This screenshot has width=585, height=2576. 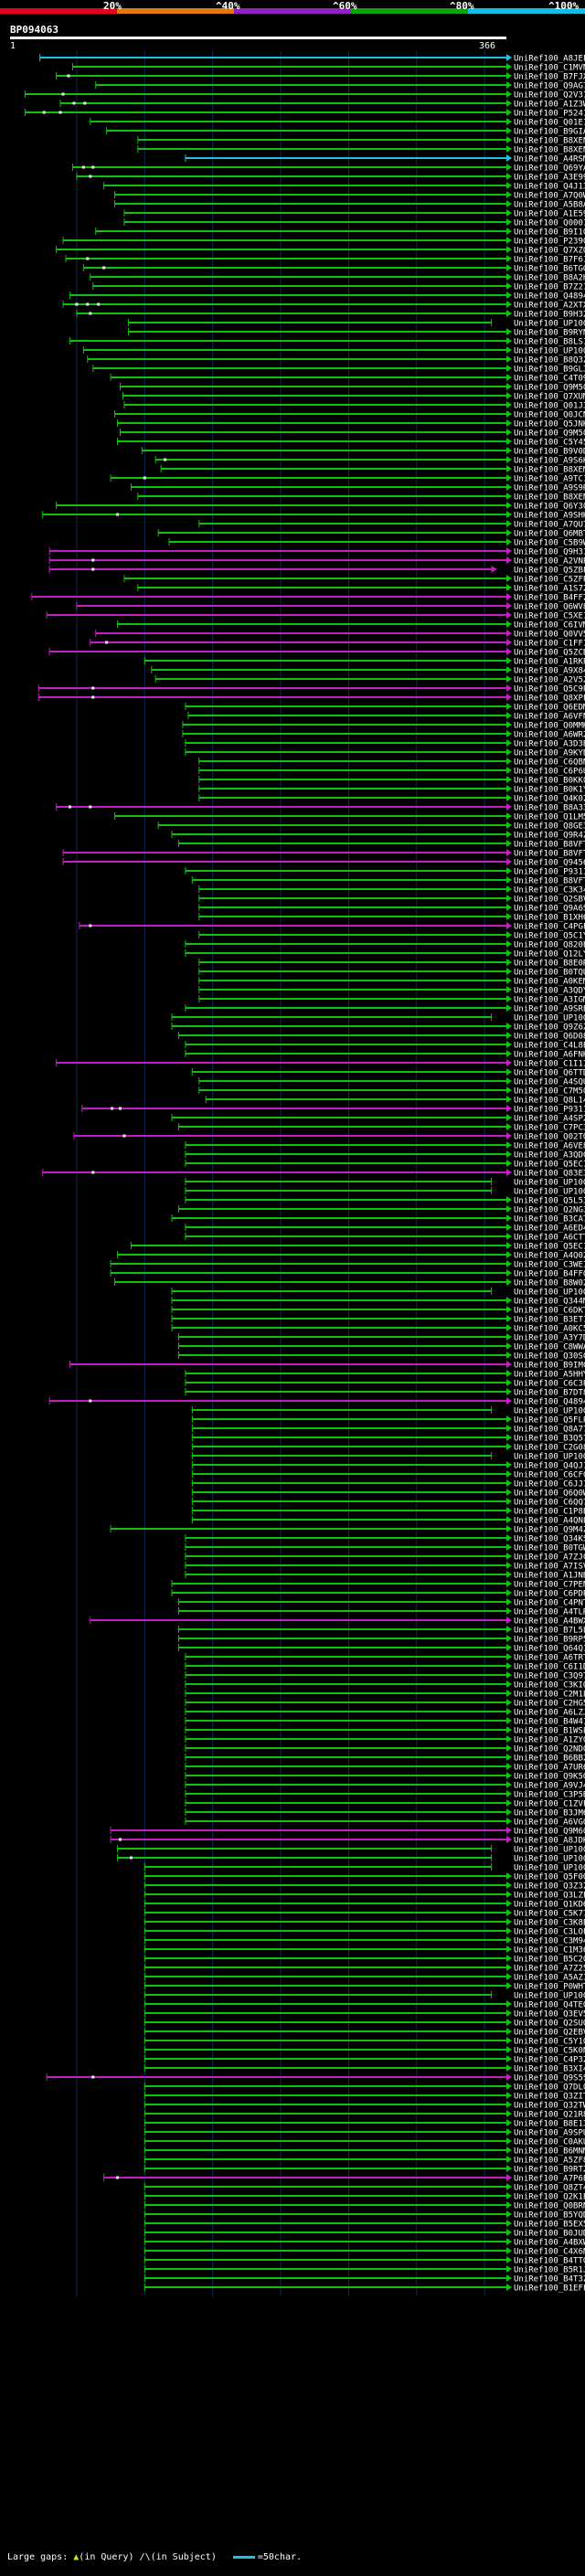 I want to click on hit-label: UniRef100_C2G080, so click(x=549, y=1448).